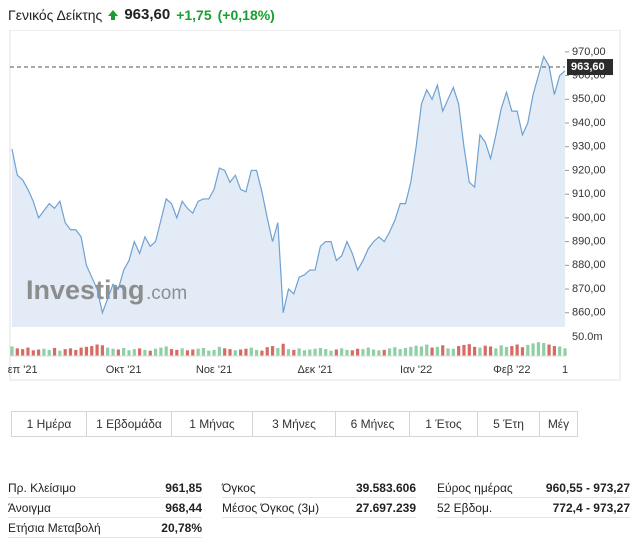 Image resolution: width=635 pixels, height=545 pixels. What do you see at coordinates (29, 507) in the screenshot?
I see `stat-label: Άνοιγμα` at bounding box center [29, 507].